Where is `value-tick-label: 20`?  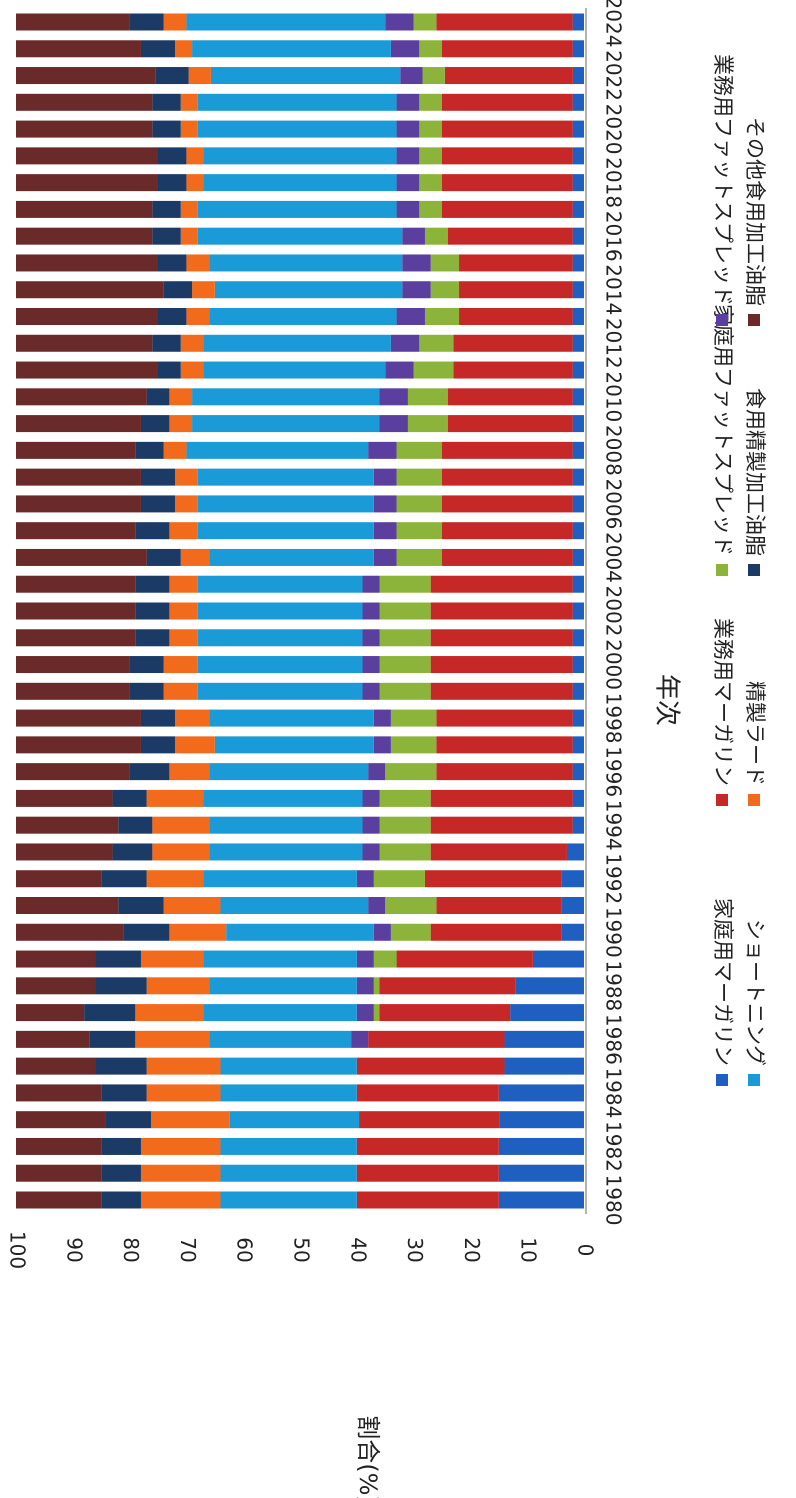 value-tick-label: 20 is located at coordinates (472, 1249).